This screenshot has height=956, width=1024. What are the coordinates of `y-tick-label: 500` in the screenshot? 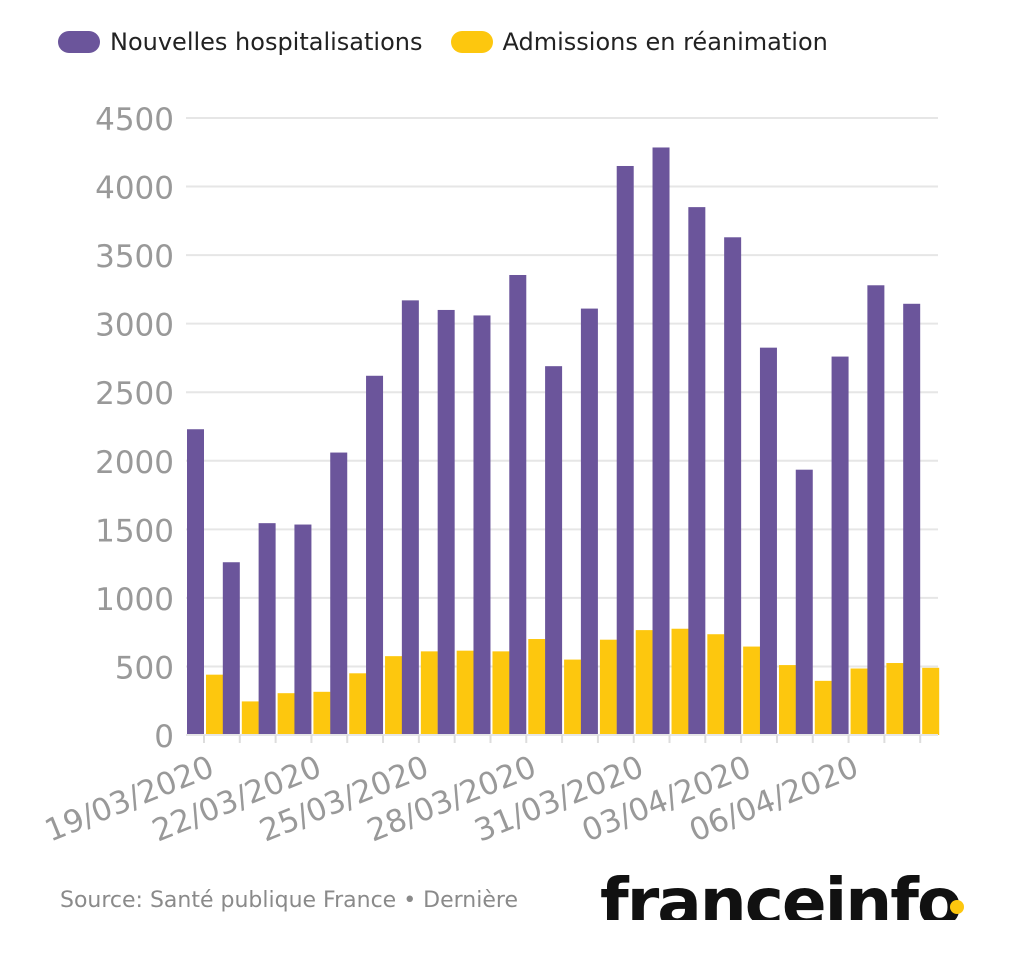 It's located at (144, 668).